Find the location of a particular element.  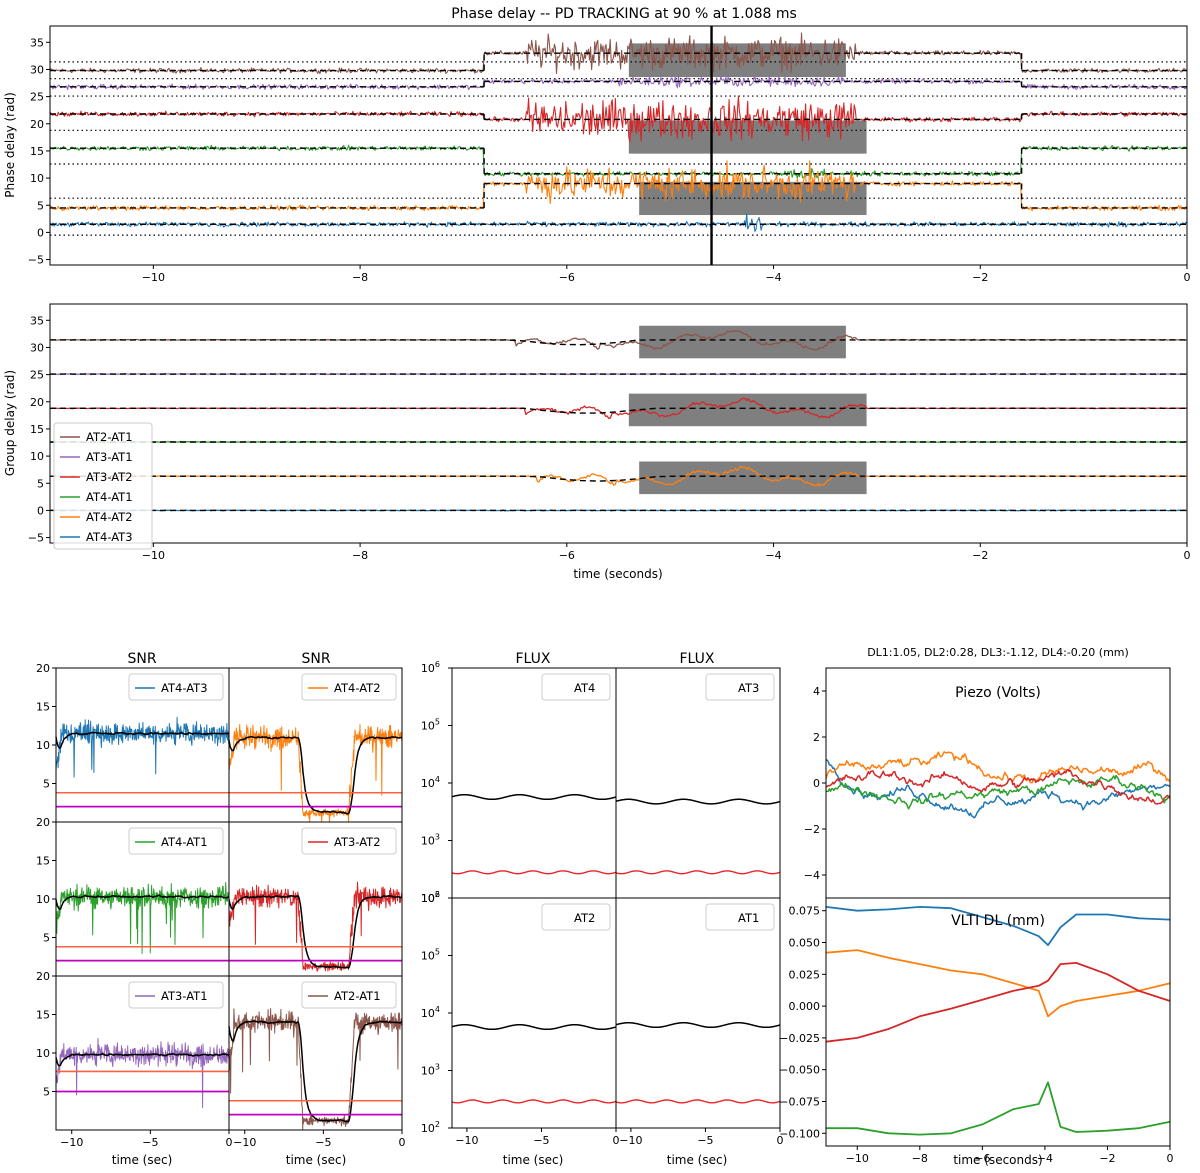

group-y-tick-label: 10 is located at coordinates (37, 456).